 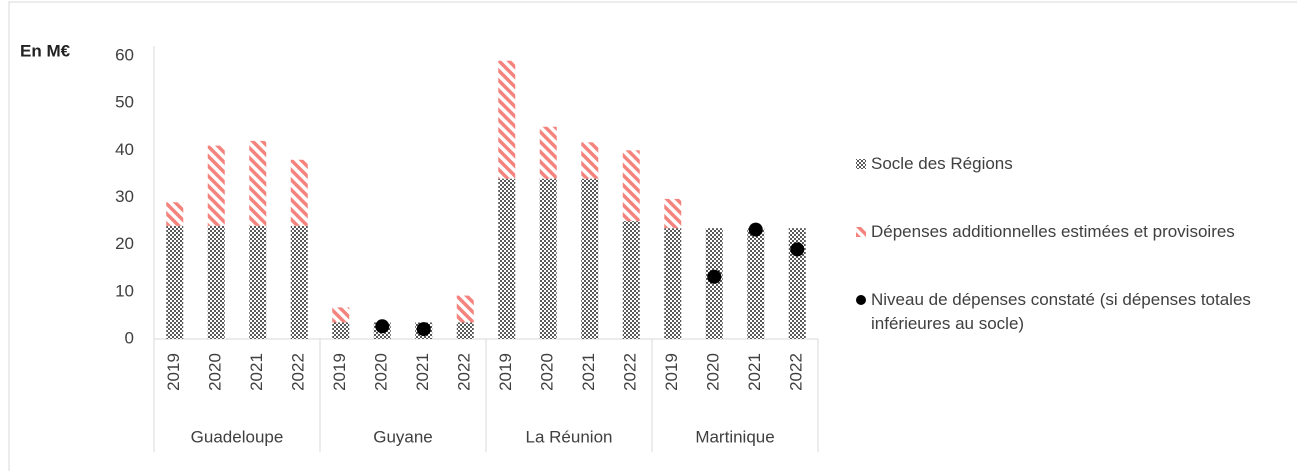 I want to click on y-tick-label: 20, so click(x=124, y=243).